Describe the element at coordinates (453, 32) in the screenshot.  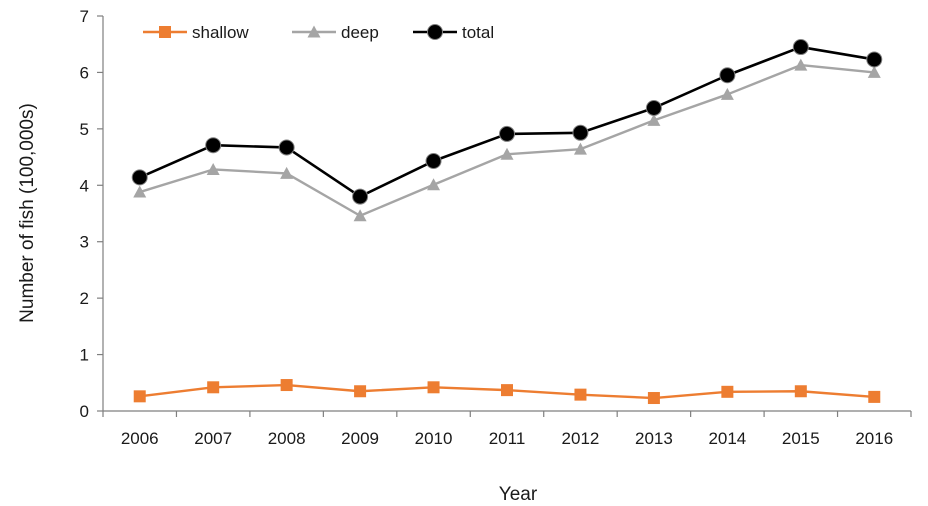
I see `legend-item-total: total` at that location.